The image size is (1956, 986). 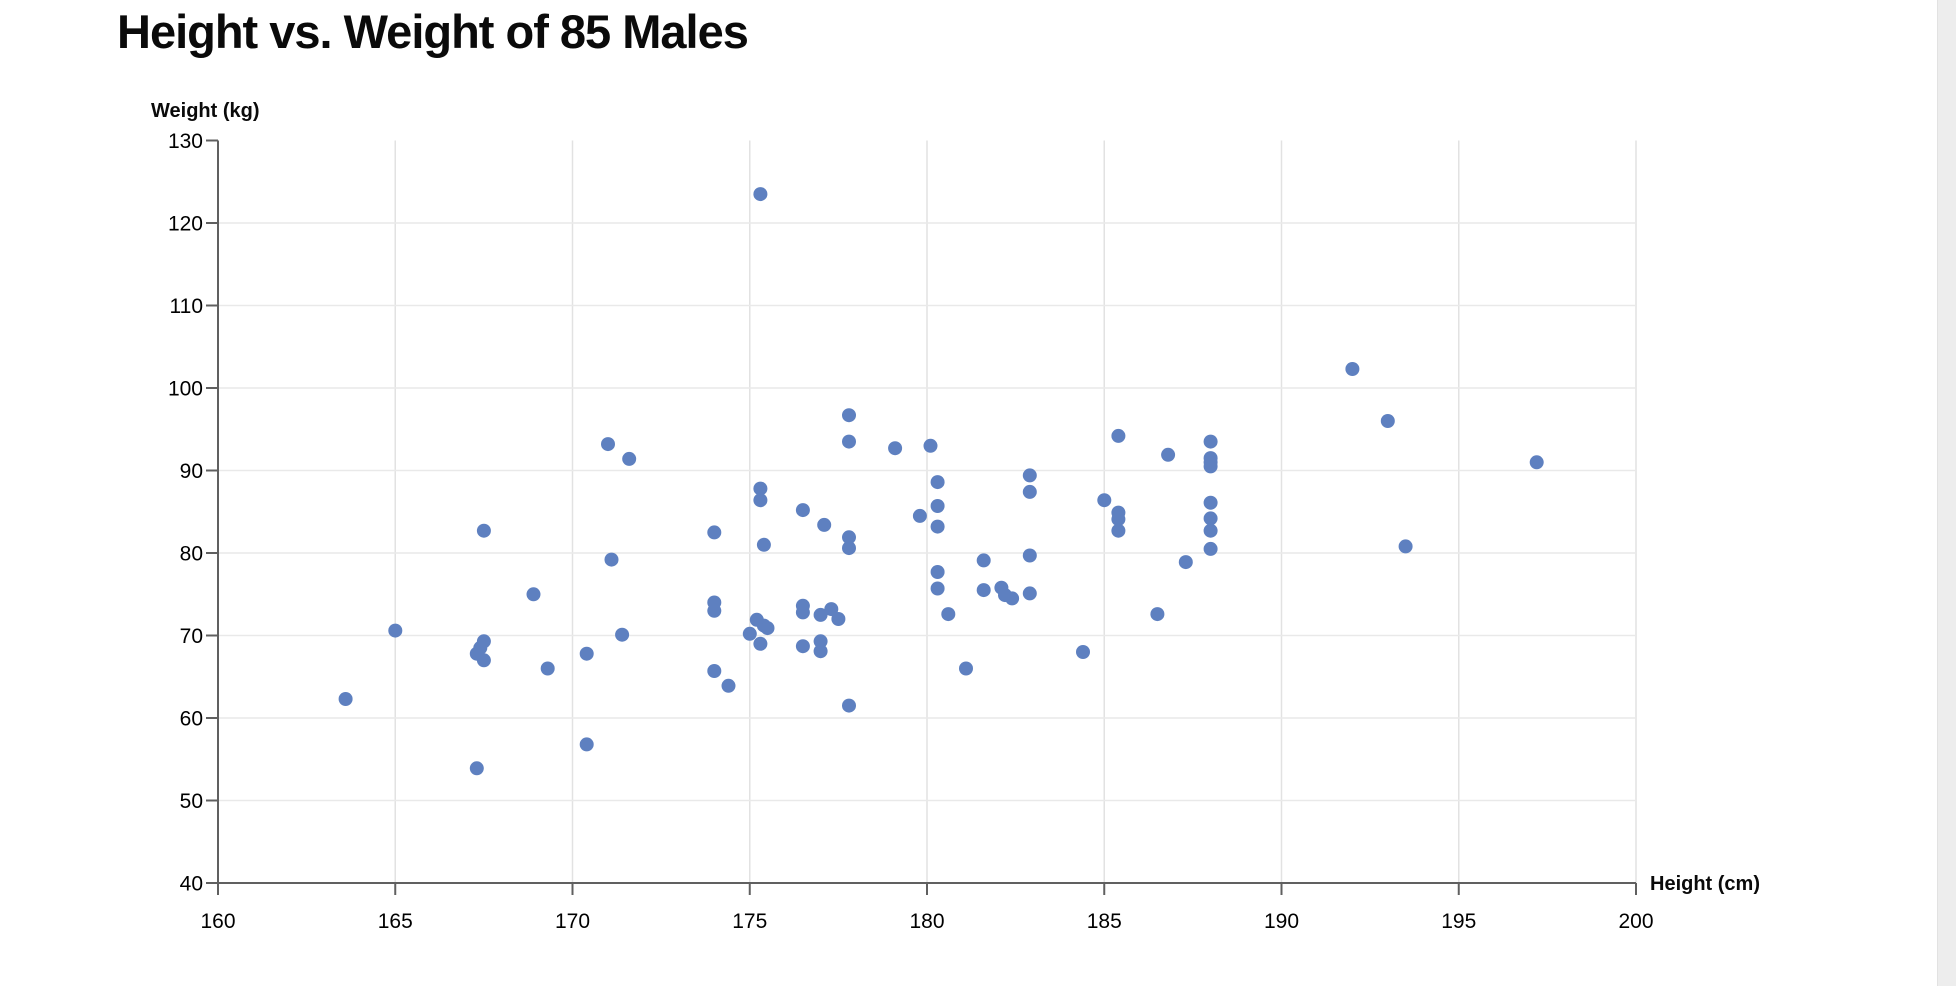 What do you see at coordinates (185, 141) in the screenshot?
I see `y-tick-label: 130` at bounding box center [185, 141].